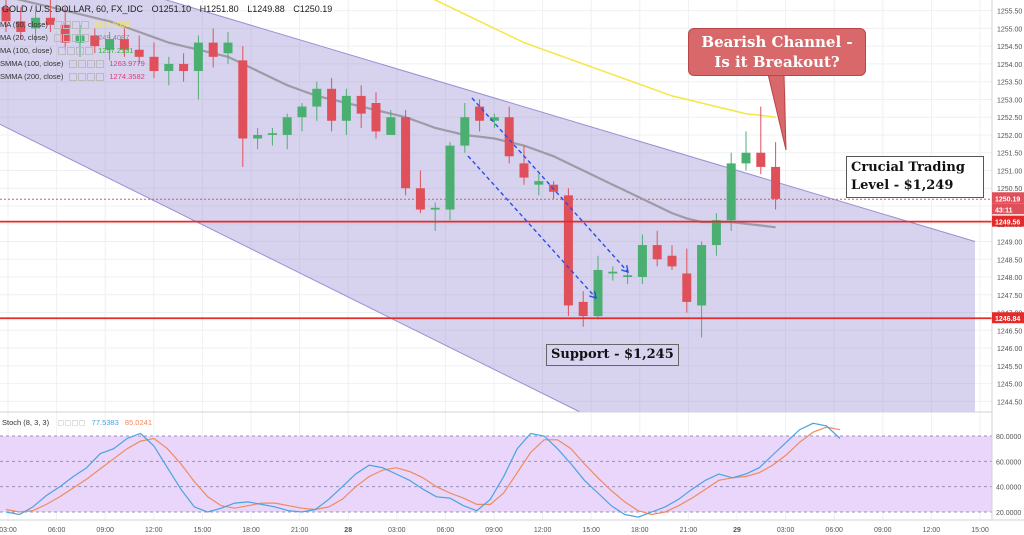  Describe the element at coordinates (116, 50) in the screenshot. I see `indicator-value: 1257.2131` at that location.